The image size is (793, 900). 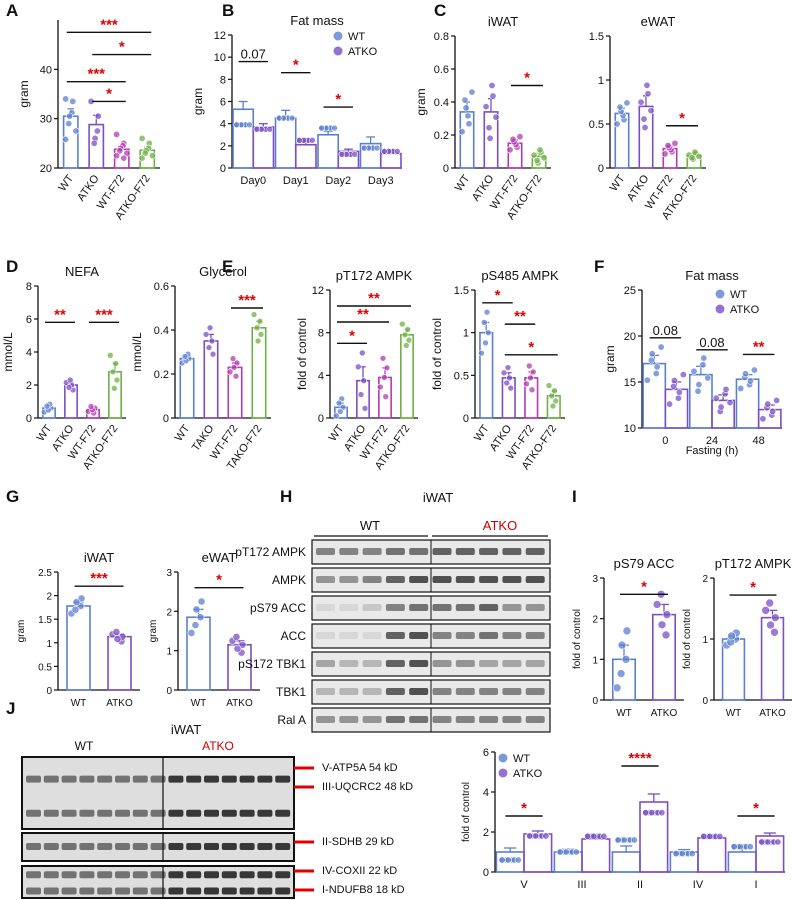 I want to click on chart-i-ps79: 0 1 2 3 pS79 ACC fold of control WT ATKO *, so click(x=628, y=637).